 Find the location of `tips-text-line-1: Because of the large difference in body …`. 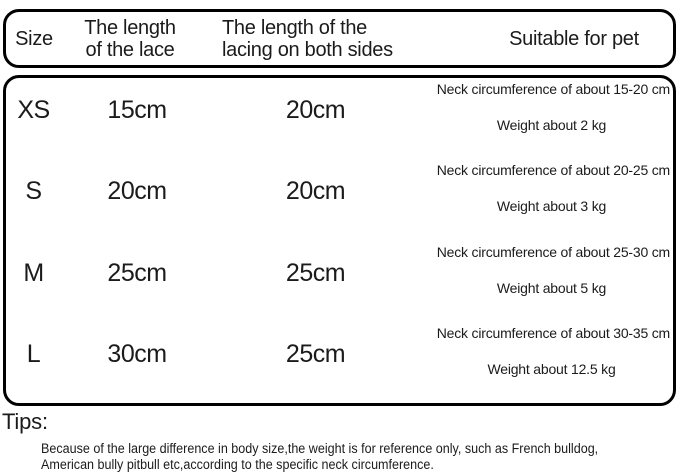

tips-text-line-1: Because of the large difference in body … is located at coordinates (320, 448).